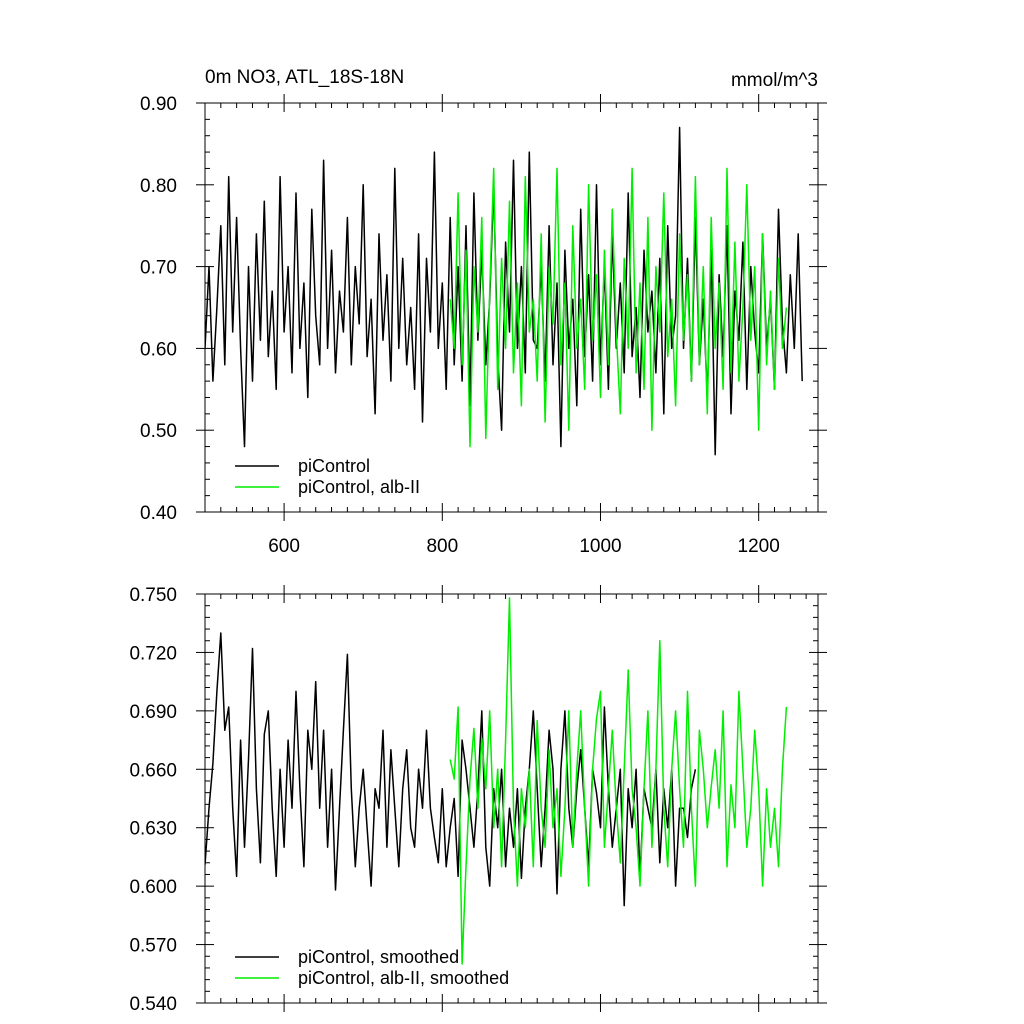 The image size is (1024, 1024). I want to click on x-tick-label: 1000, so click(600, 546).